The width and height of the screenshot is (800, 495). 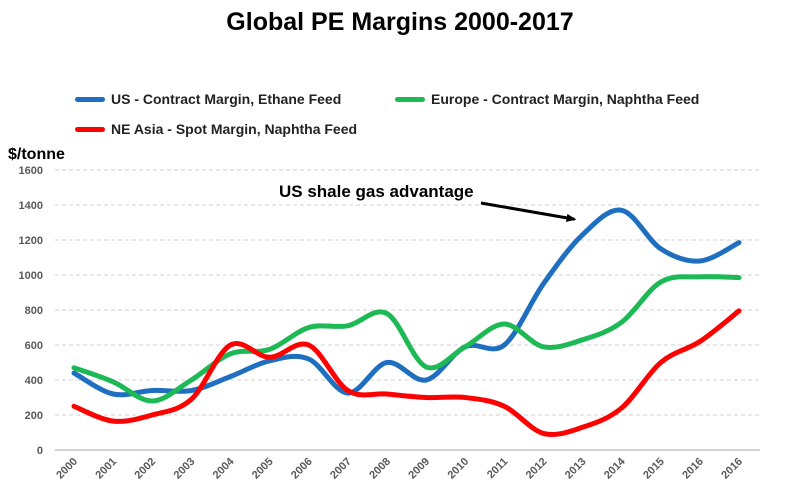 I want to click on x-tick-label: 2000, so click(x=67, y=469).